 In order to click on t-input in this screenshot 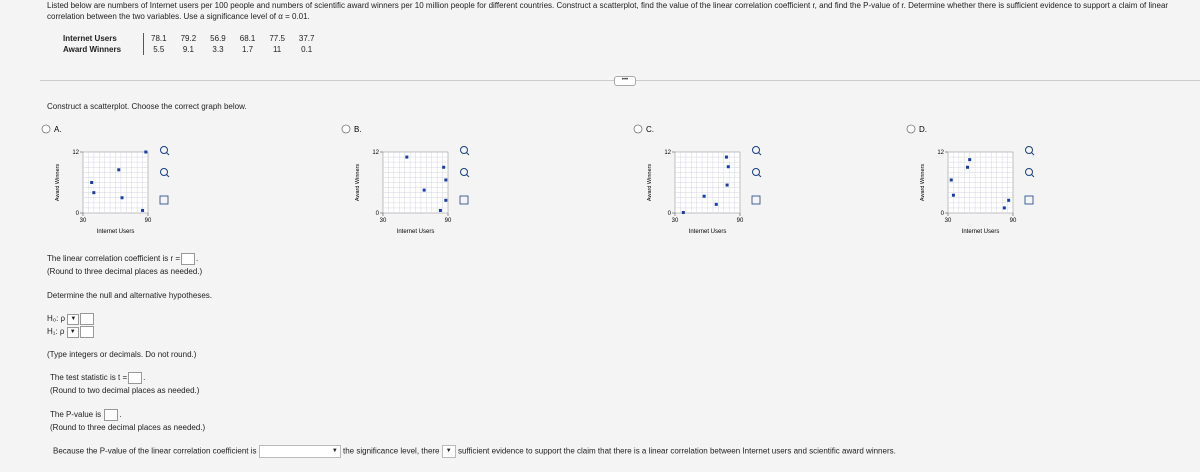, I will do `click(135, 378)`.